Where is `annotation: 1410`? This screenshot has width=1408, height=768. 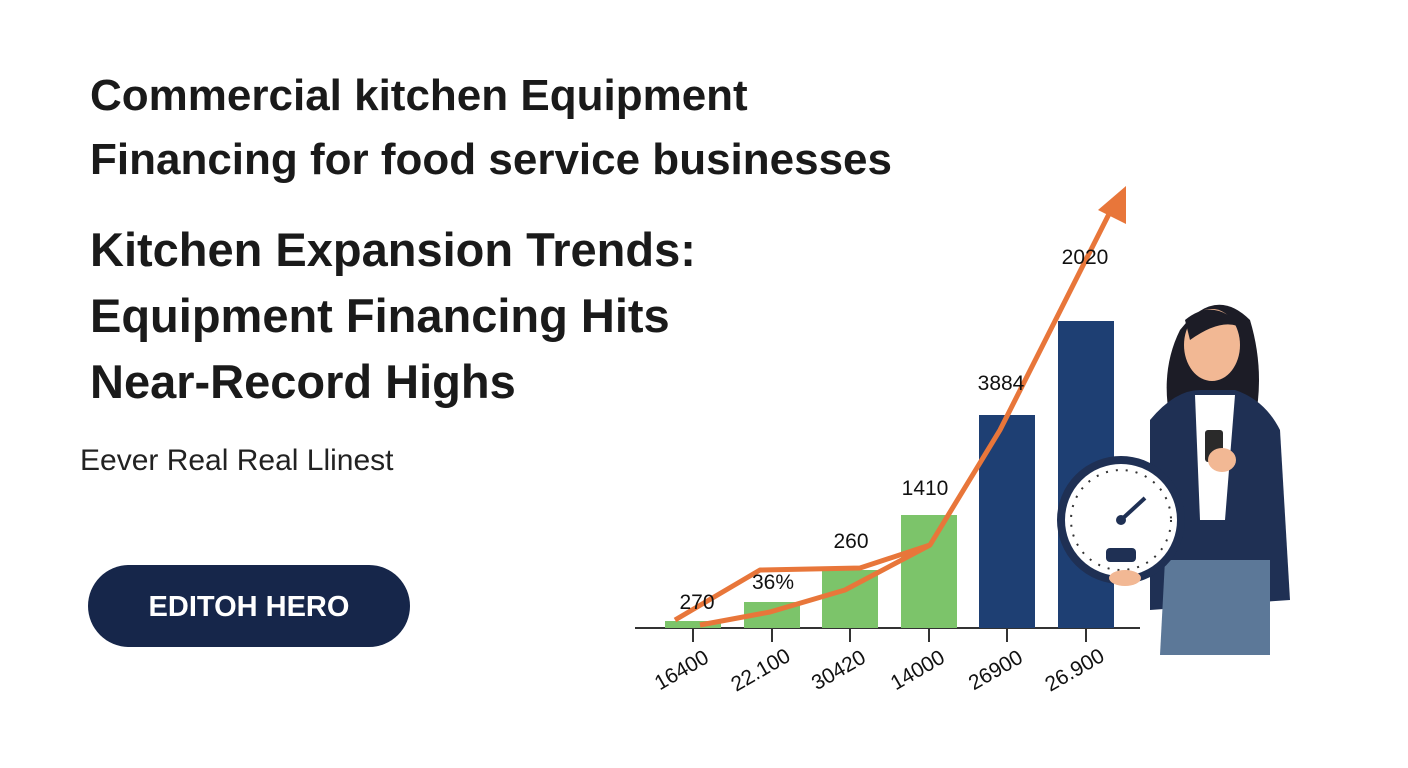
annotation: 1410 is located at coordinates (925, 488).